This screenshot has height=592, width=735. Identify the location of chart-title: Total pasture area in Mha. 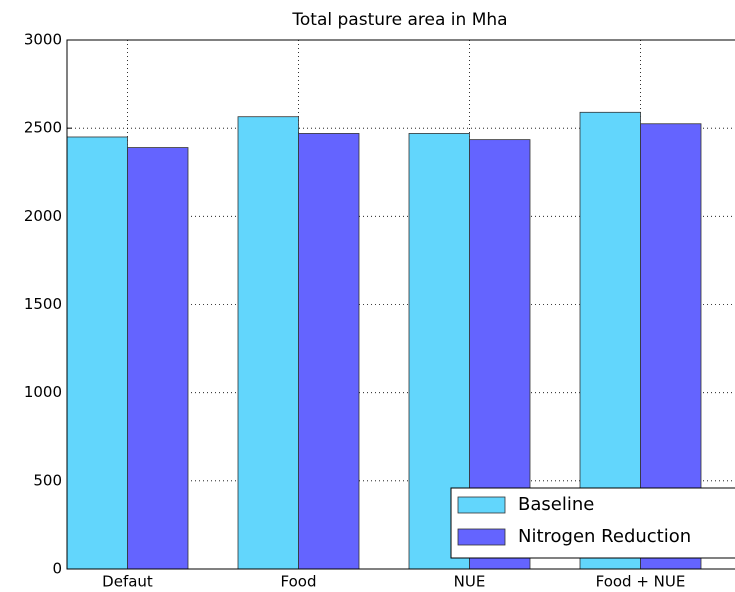
(399, 20).